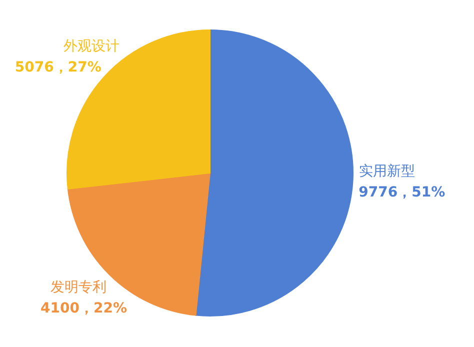 The height and width of the screenshot is (347, 474). Describe the element at coordinates (386, 172) in the screenshot. I see `slice-label: 实用新型` at that location.